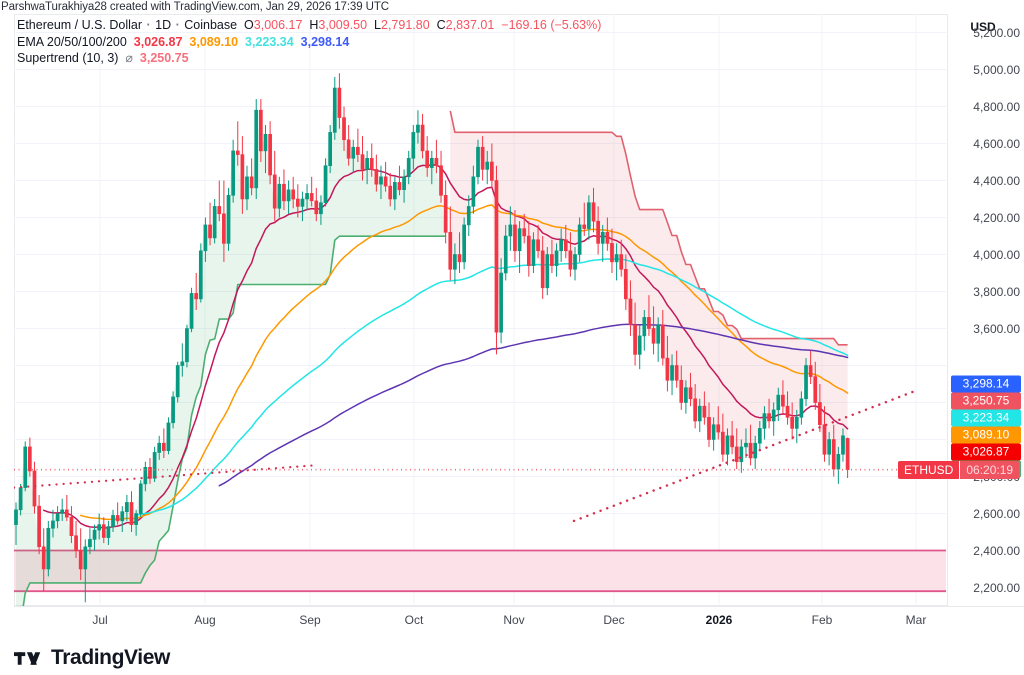  Describe the element at coordinates (163, 25) in the screenshot. I see `legend-interval: 1D` at that location.